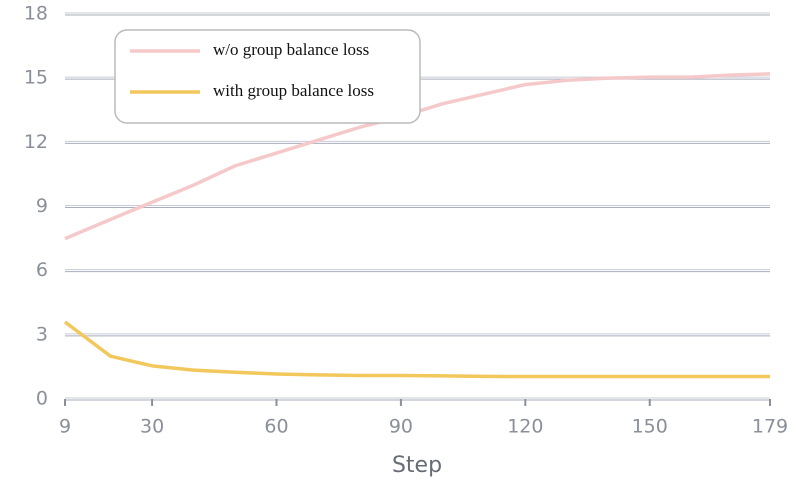 This screenshot has width=797, height=482. What do you see at coordinates (42, 270) in the screenshot?
I see `y-tick-label: 6` at bounding box center [42, 270].